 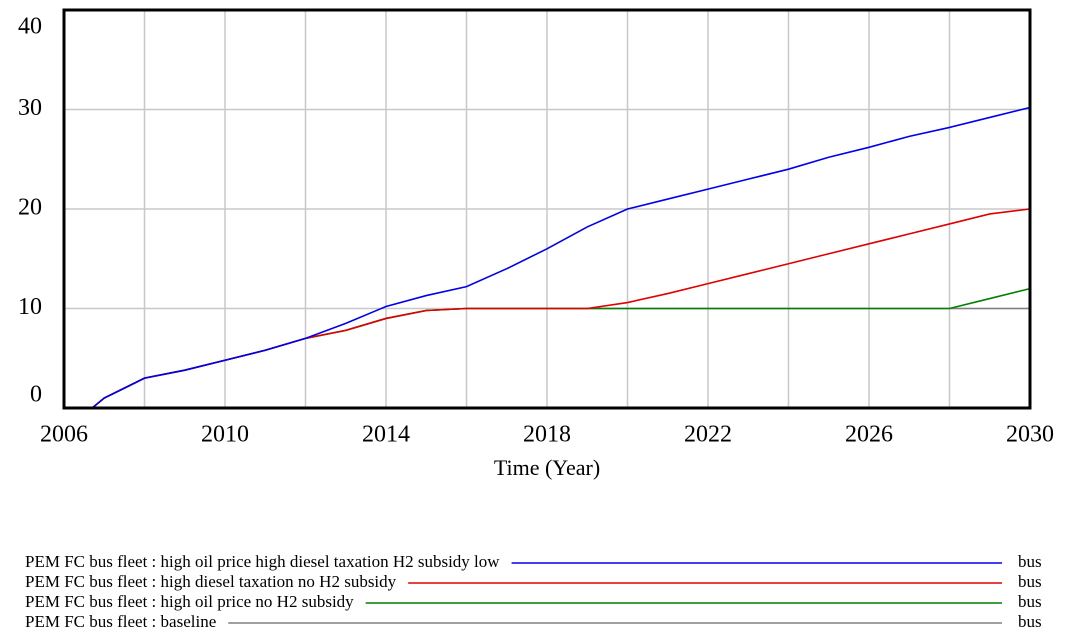 I want to click on y-tick-label: 20, so click(x=30, y=208).